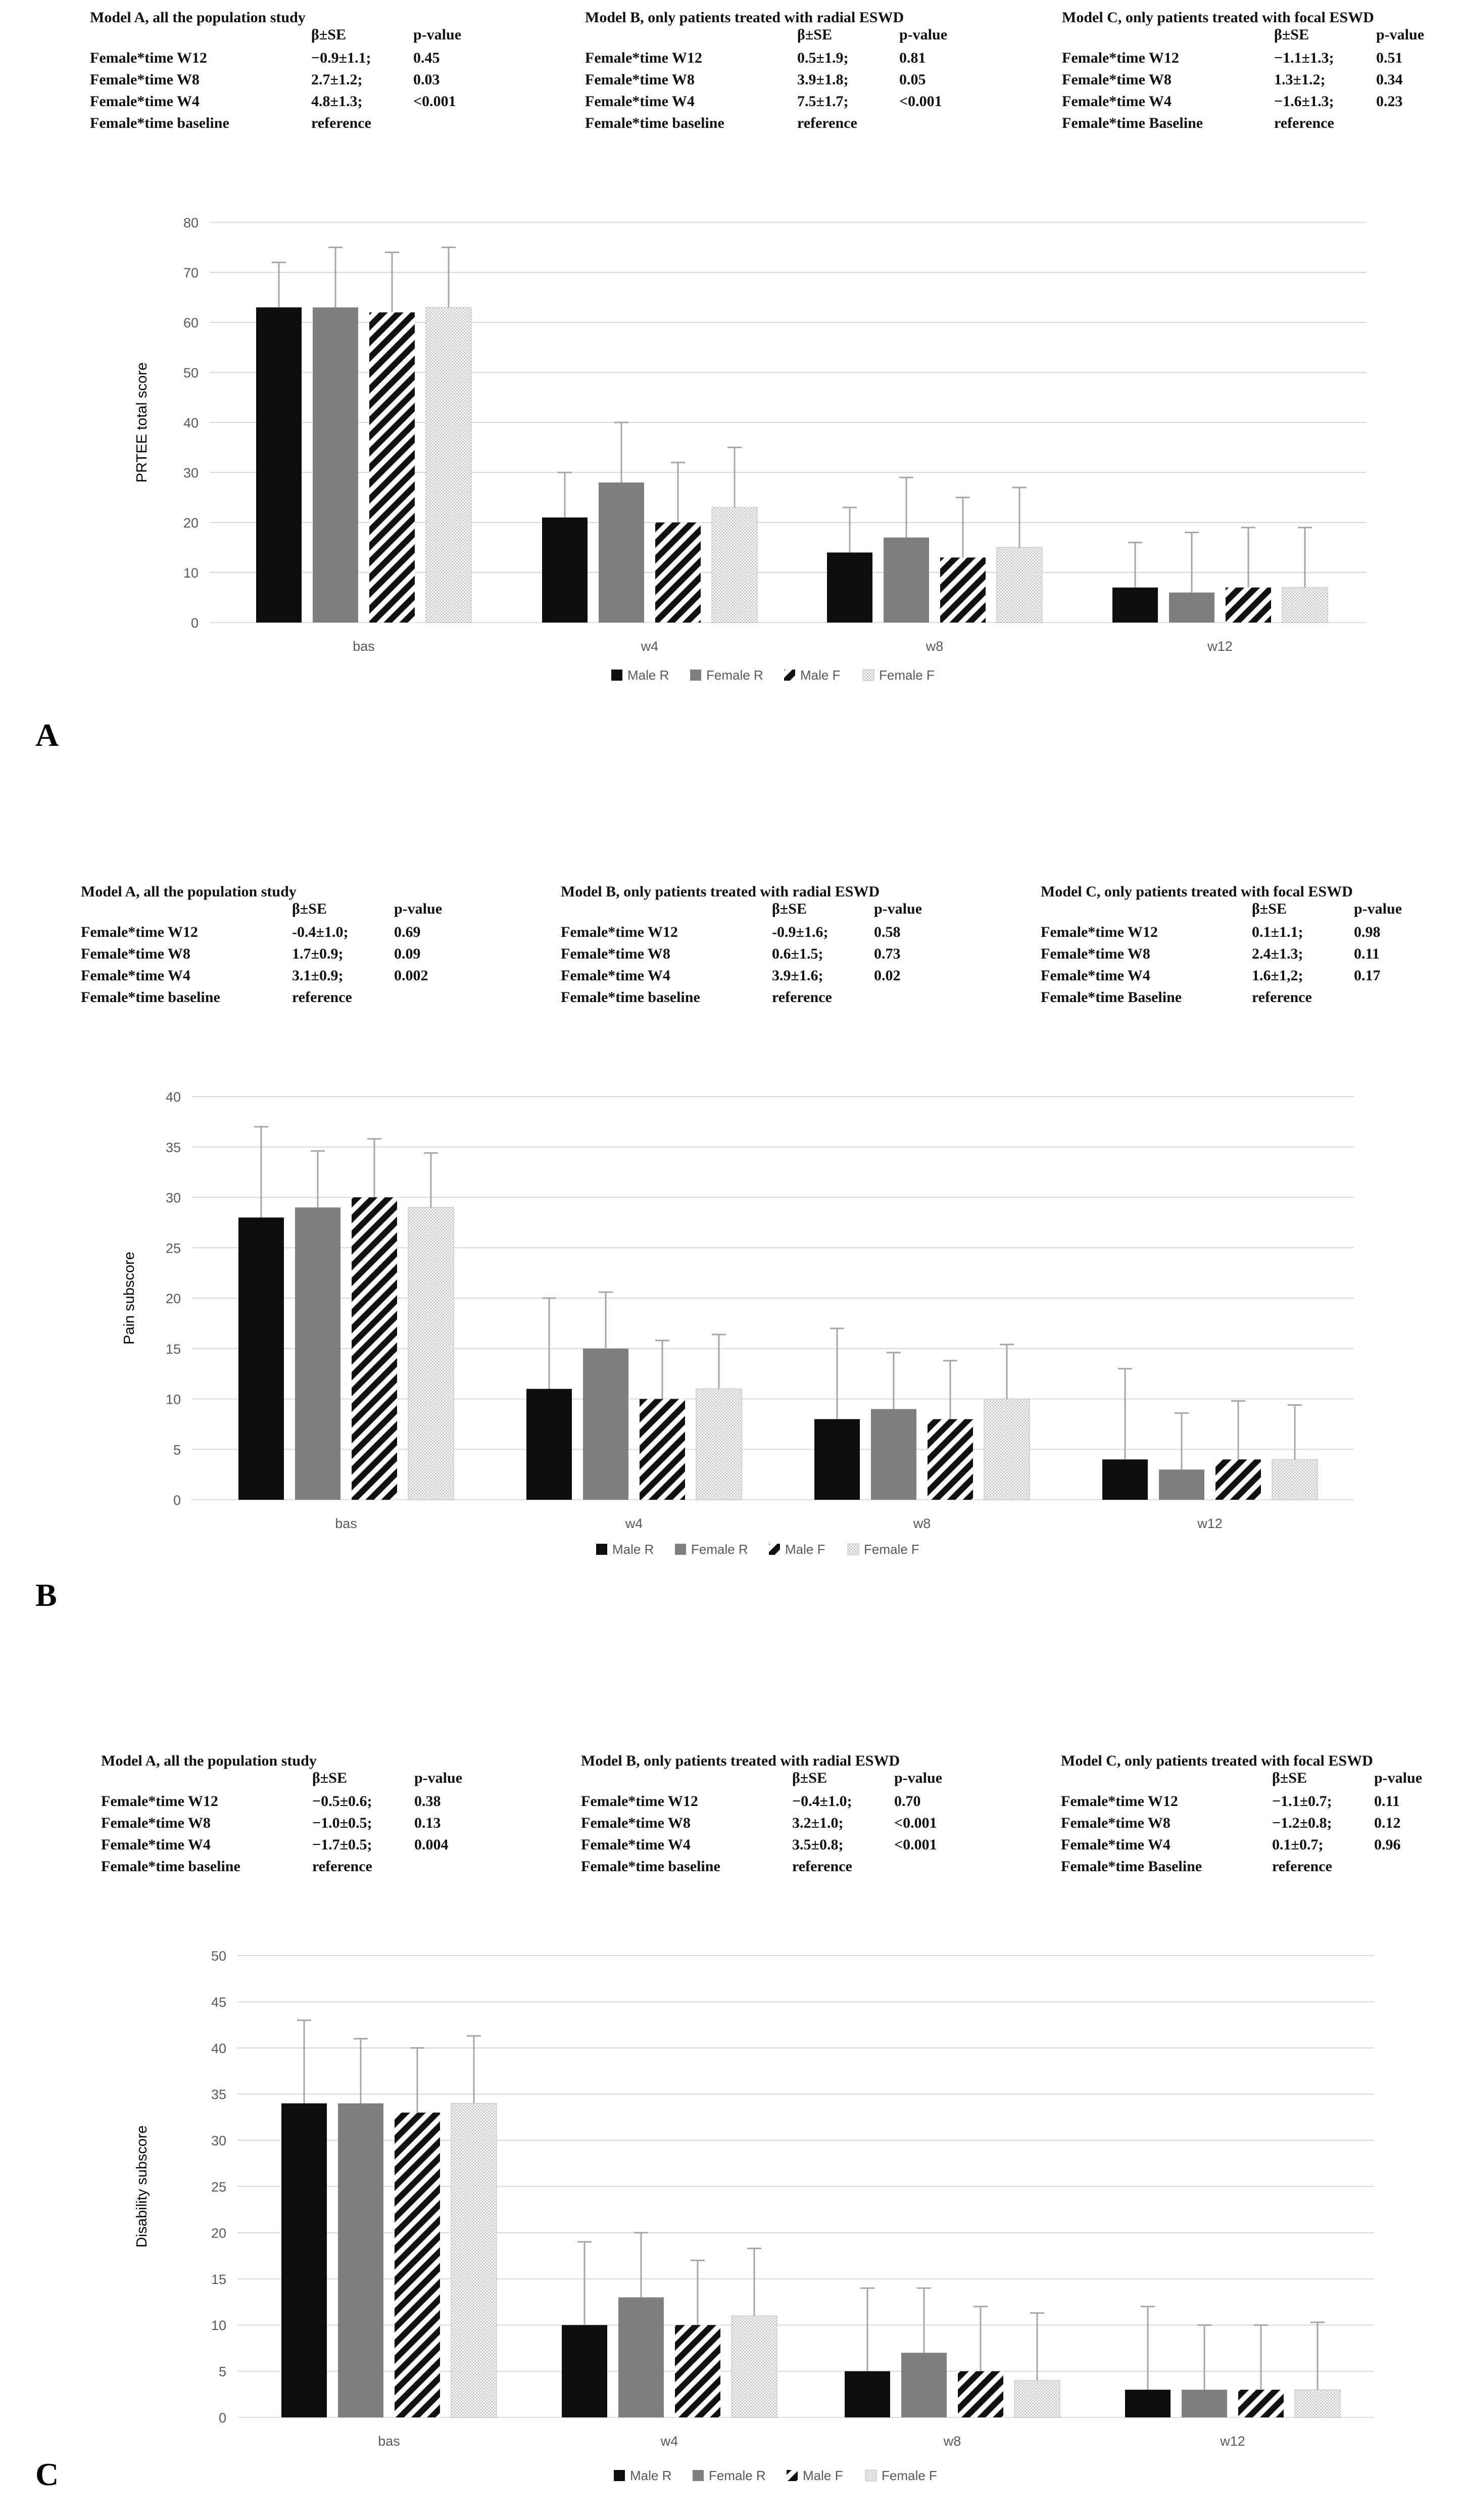 The width and height of the screenshot is (1461, 2520). I want to click on row-beta: 2.4±1.3;, so click(1277, 954).